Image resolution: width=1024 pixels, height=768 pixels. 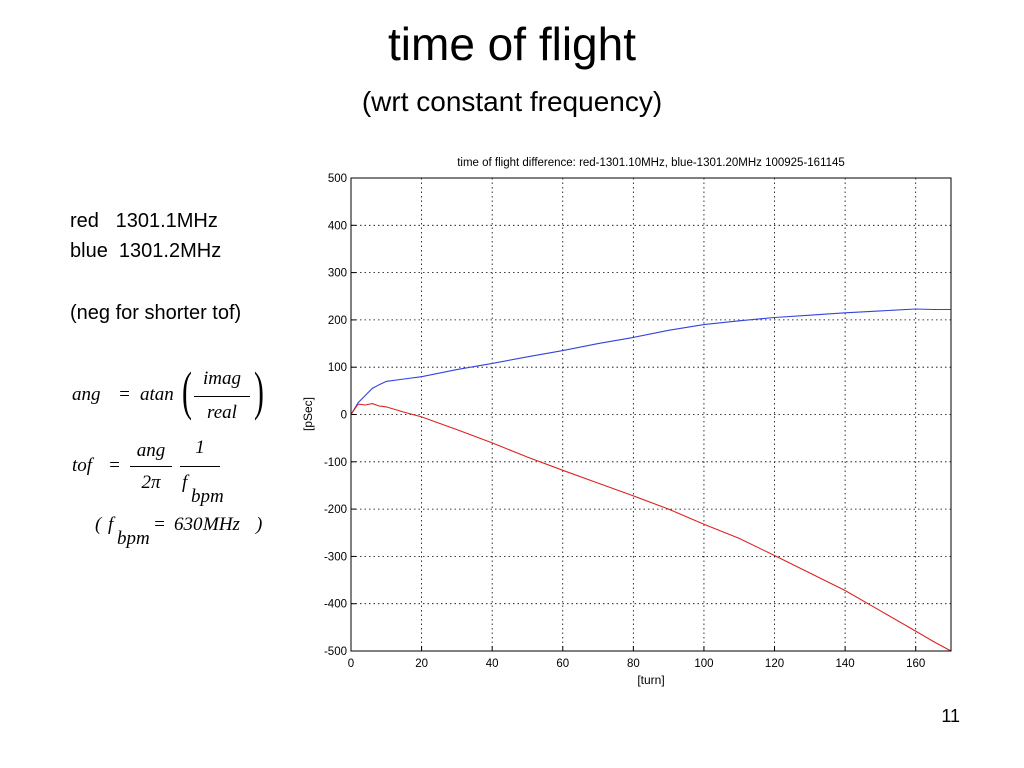 I want to click on y-tick-label: -400, so click(x=335, y=605).